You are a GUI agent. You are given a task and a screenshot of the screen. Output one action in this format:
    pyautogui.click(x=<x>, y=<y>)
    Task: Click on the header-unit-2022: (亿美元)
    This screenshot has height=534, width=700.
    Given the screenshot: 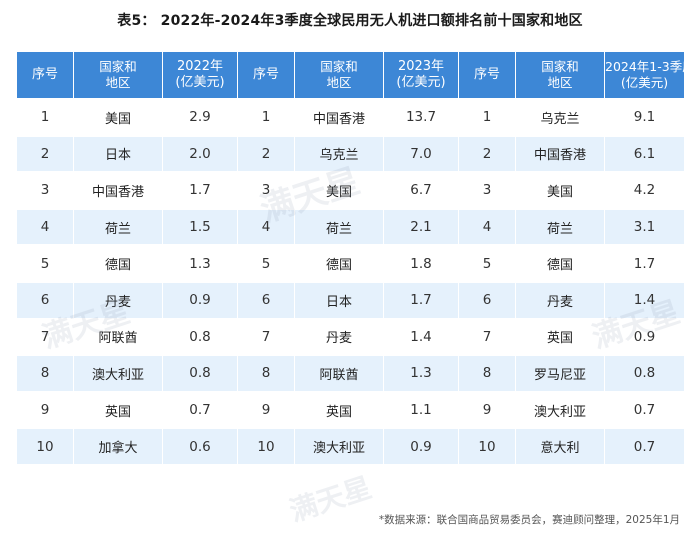 What is the action you would take?
    pyautogui.click(x=200, y=82)
    